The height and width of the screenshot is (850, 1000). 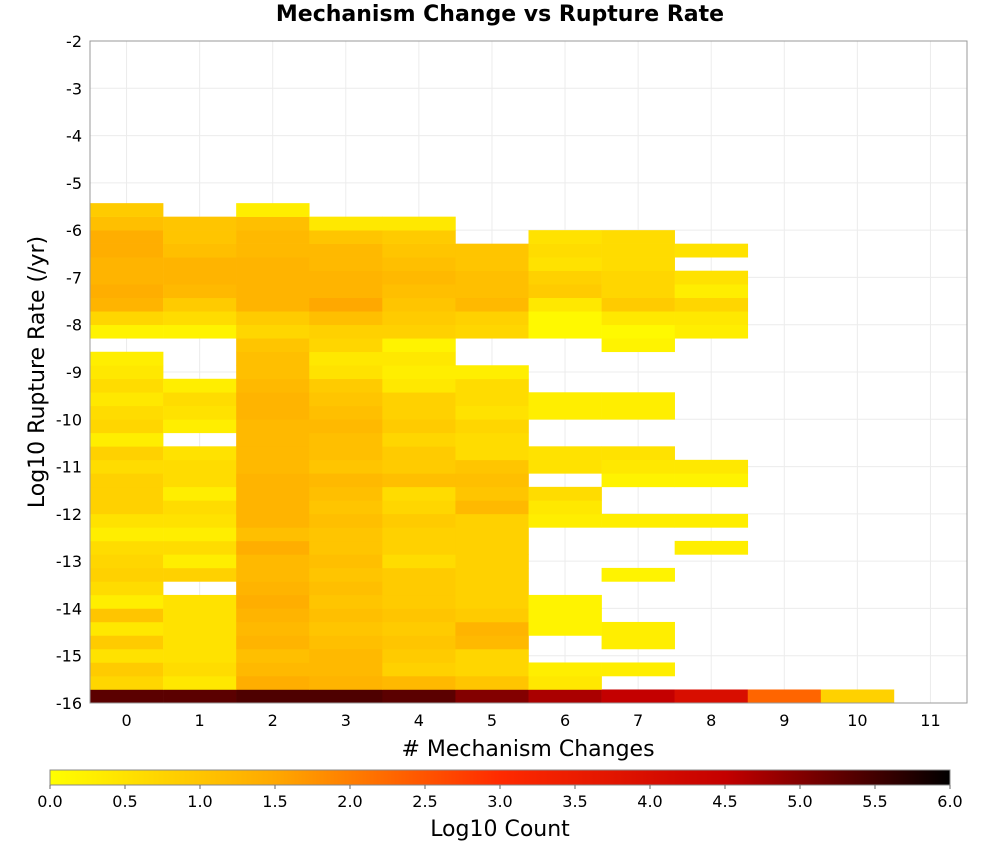 What do you see at coordinates (199, 801) in the screenshot?
I see `colorbar-tick-label: 1.0` at bounding box center [199, 801].